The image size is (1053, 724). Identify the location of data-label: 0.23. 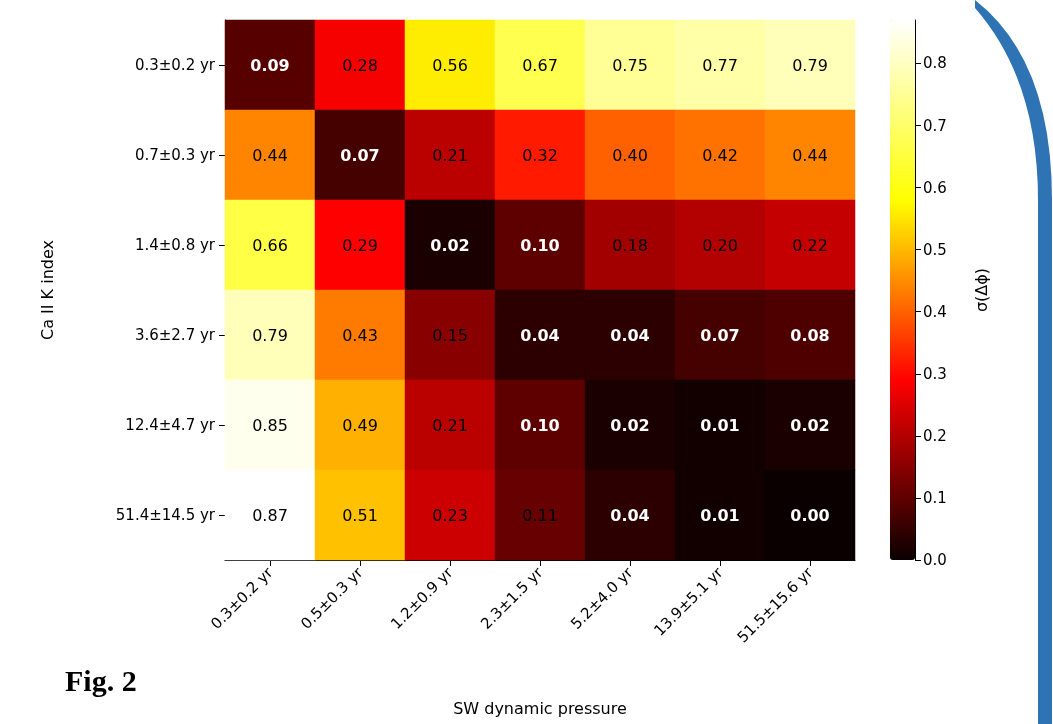
(450, 515).